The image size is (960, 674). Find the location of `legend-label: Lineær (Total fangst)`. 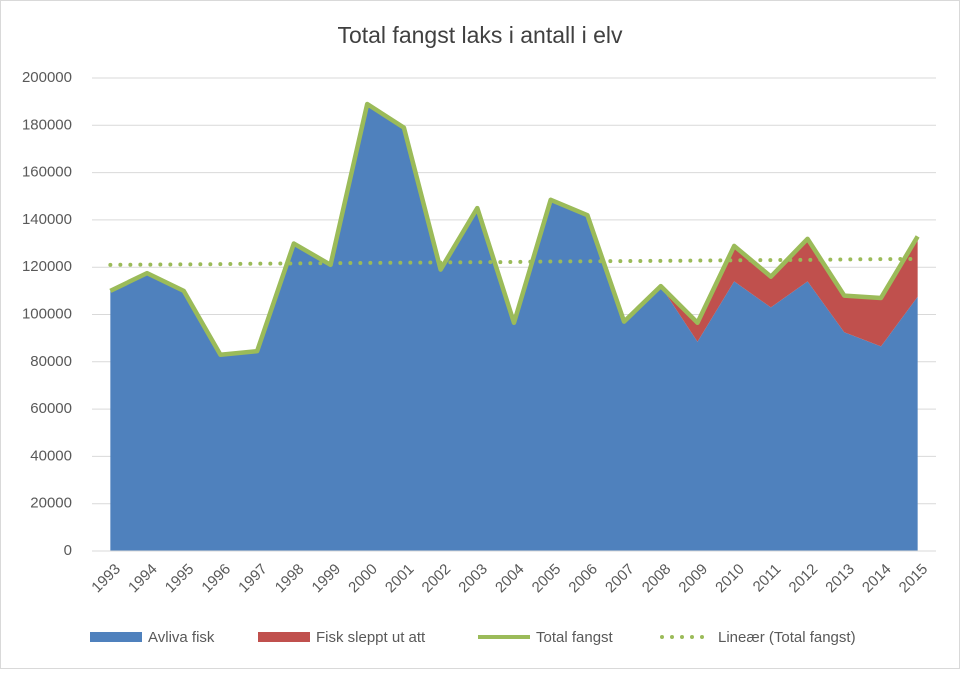

legend-label: Lineær (Total fangst) is located at coordinates (787, 637).